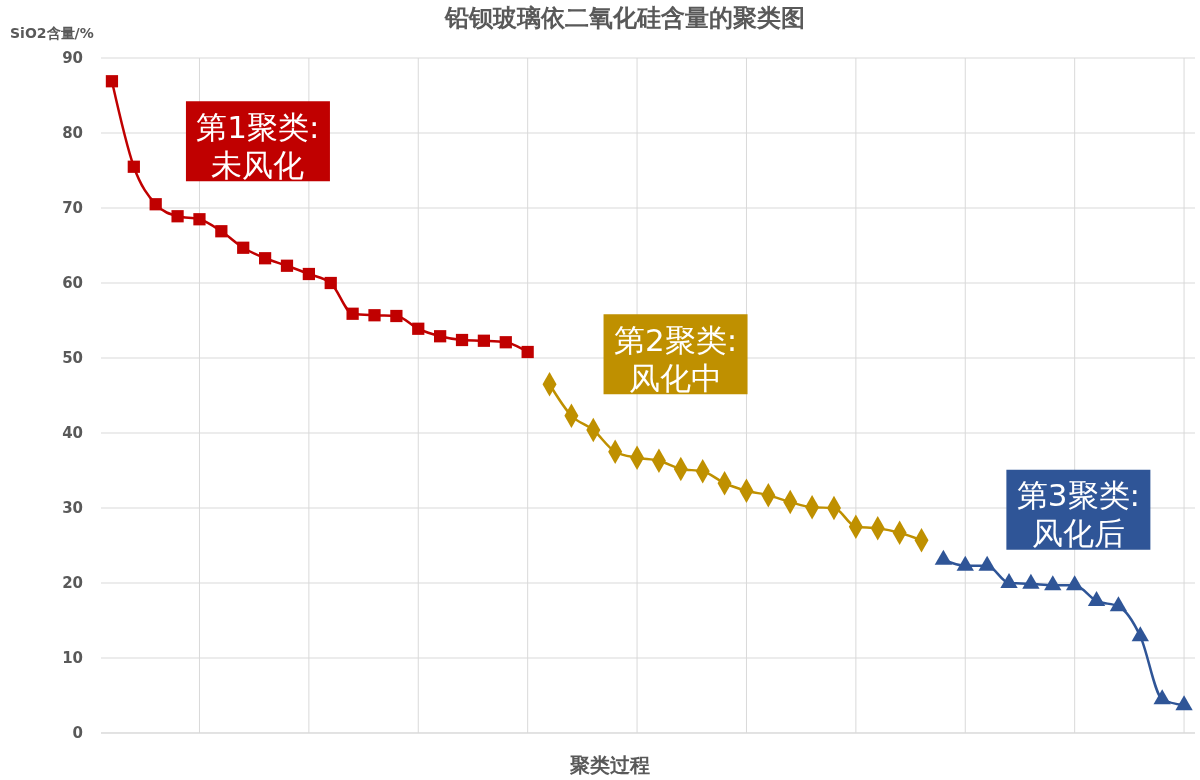  Describe the element at coordinates (675, 358) in the screenshot. I see `series-label: 第2聚类: 风化中` at that location.